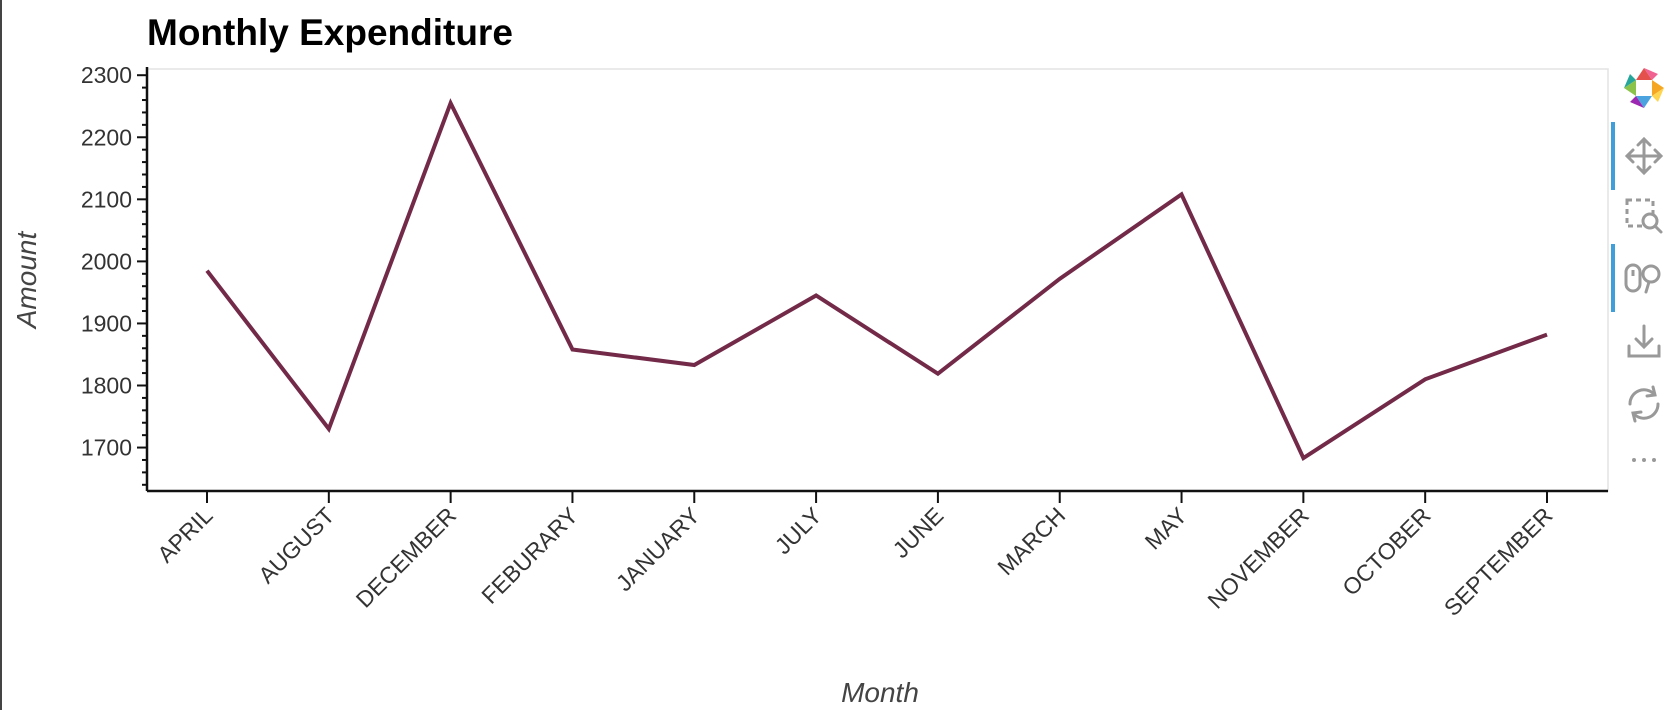 This screenshot has height=710, width=1676. Describe the element at coordinates (918, 532) in the screenshot. I see `x-tick-label: JUNE` at that location.